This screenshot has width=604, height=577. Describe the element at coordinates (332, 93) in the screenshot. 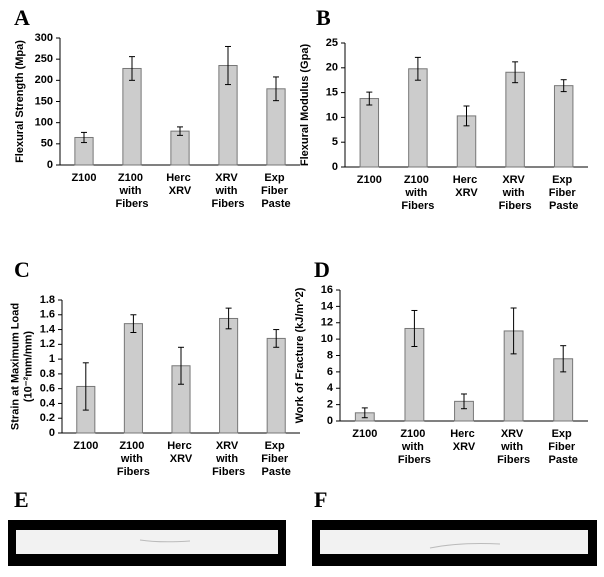

I see `y-tick-label: 15` at that location.